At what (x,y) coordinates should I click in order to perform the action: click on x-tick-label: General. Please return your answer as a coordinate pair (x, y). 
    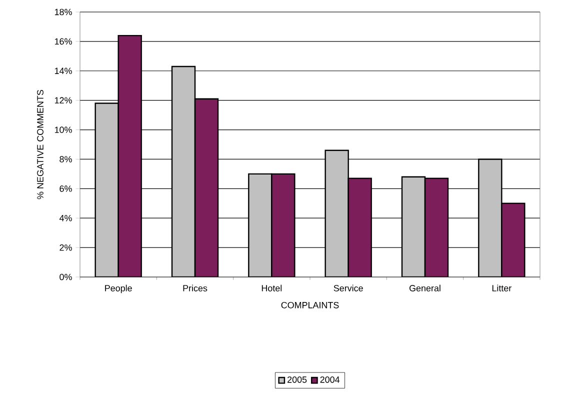
    Looking at the image, I should click on (425, 288).